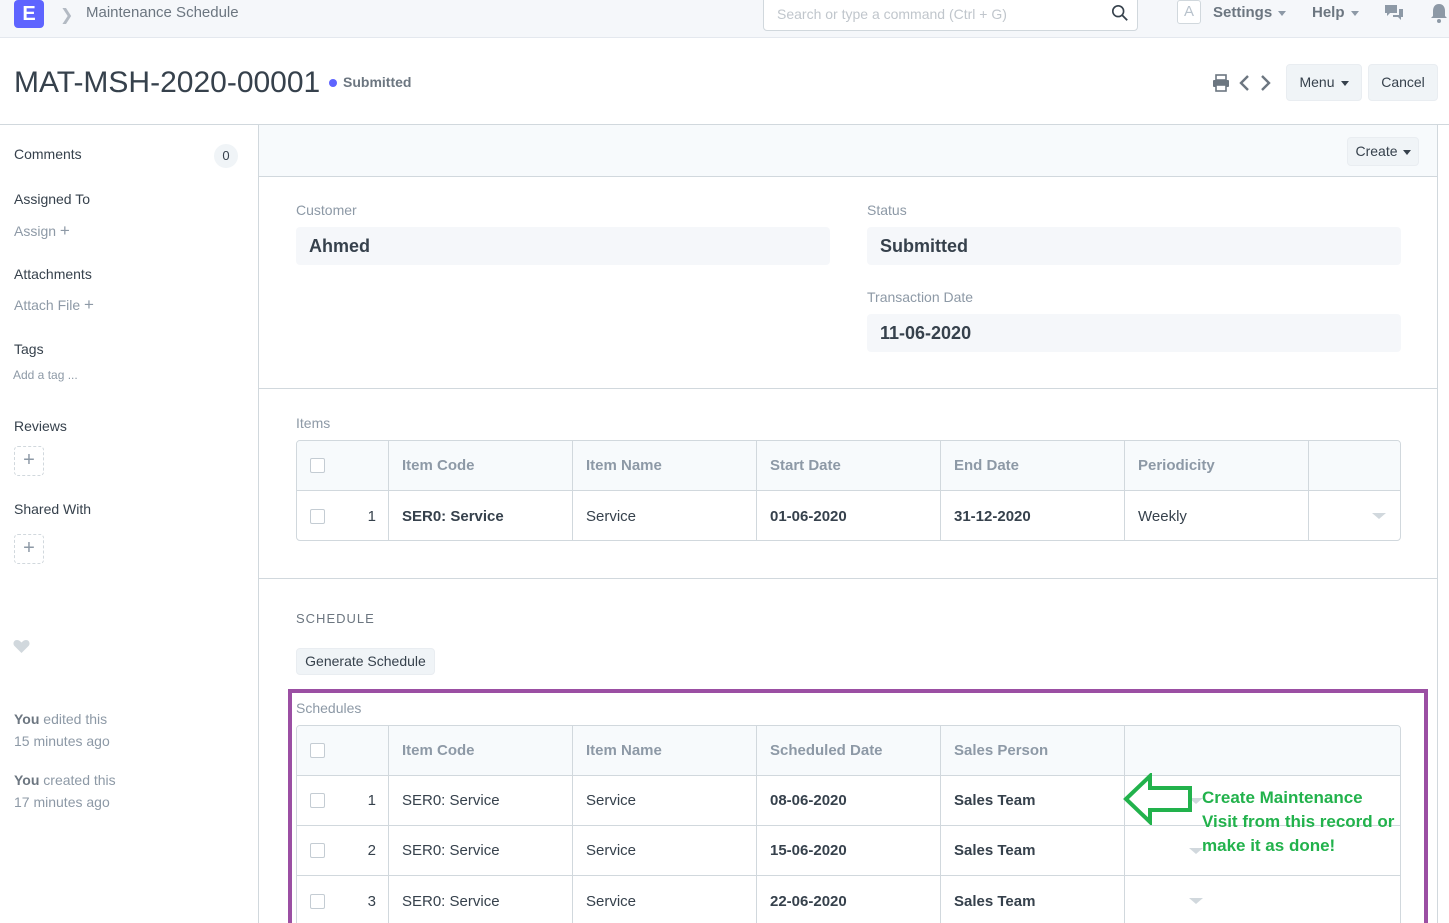  I want to click on help-dropdown: Help, so click(1335, 12).